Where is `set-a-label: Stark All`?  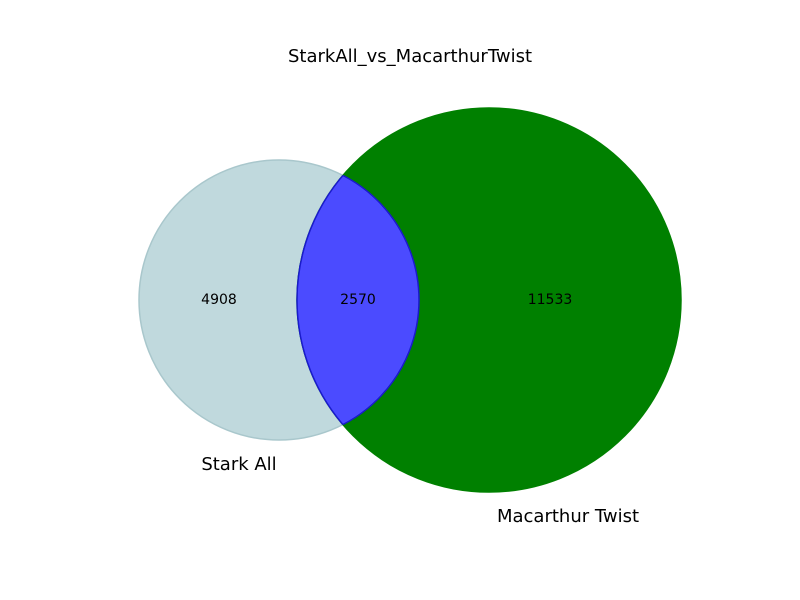 set-a-label: Stark All is located at coordinates (238, 464).